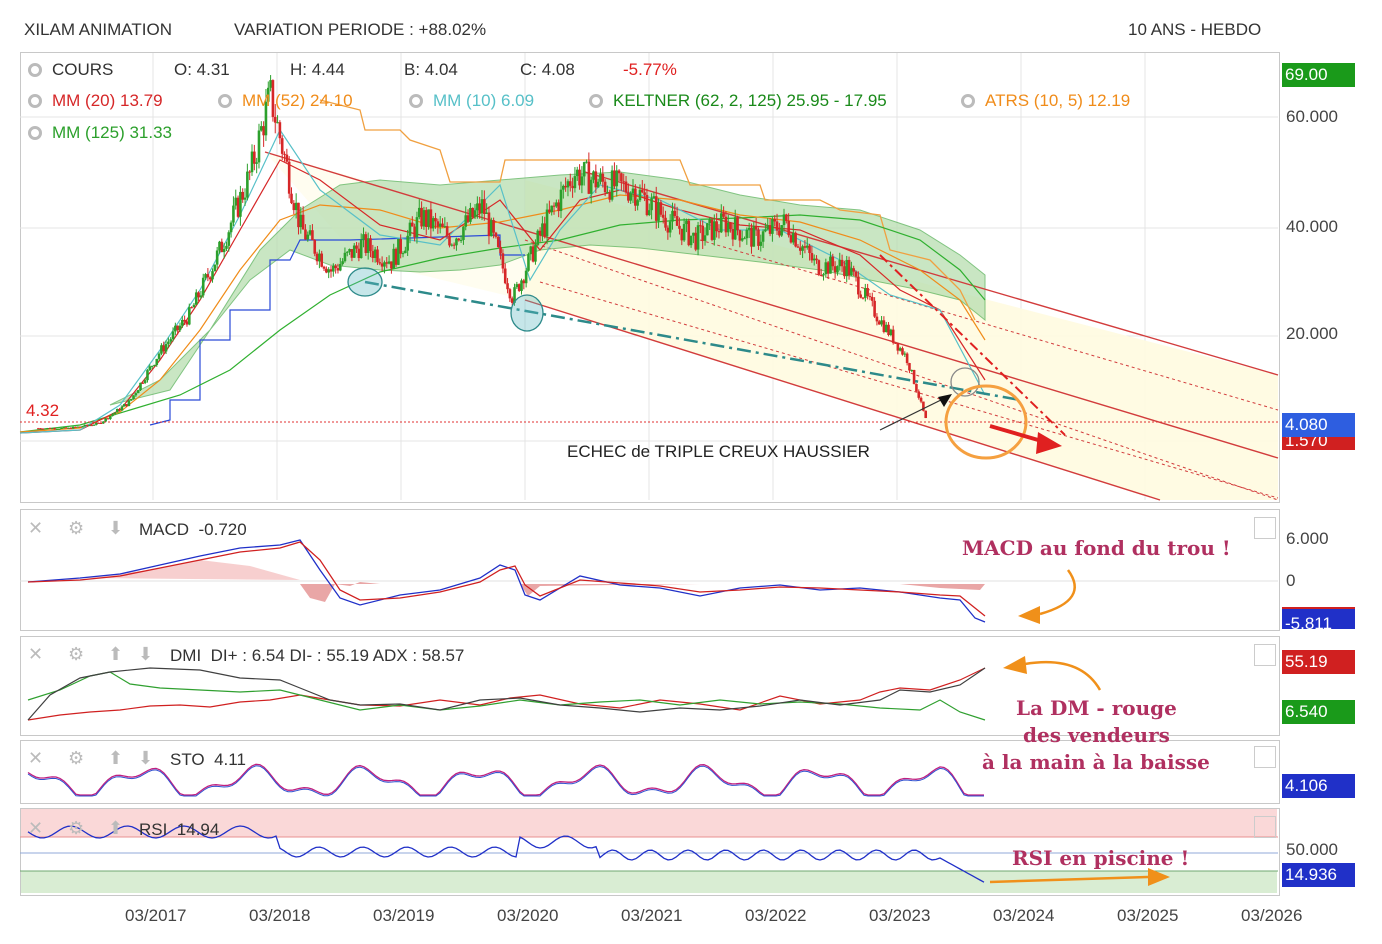  I want to click on legend-mm52: MM (52) 24.10, so click(285, 101).